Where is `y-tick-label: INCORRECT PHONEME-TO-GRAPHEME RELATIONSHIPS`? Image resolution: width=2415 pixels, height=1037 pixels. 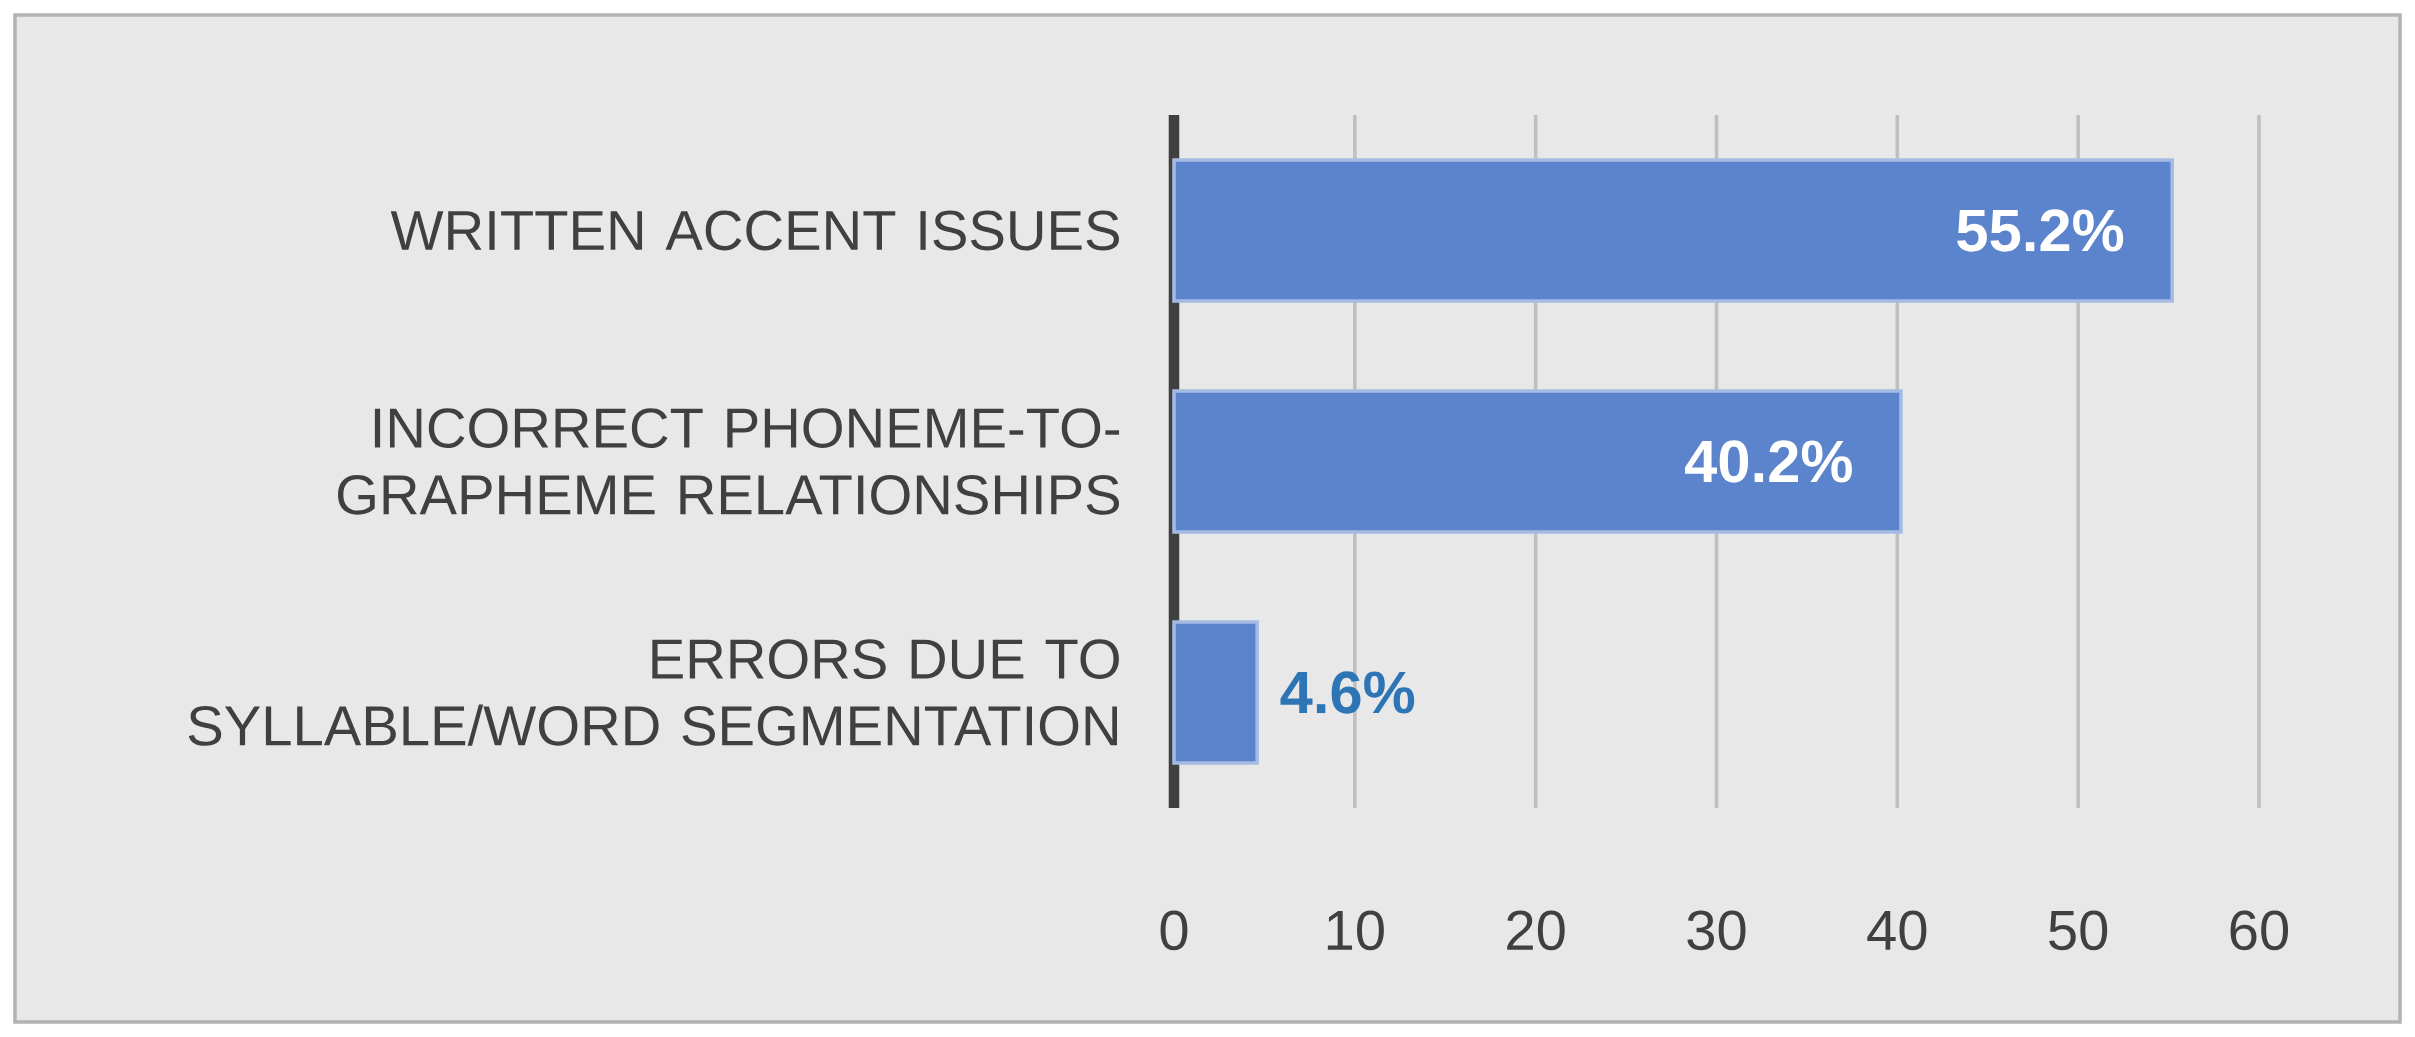 y-tick-label: INCORRECT PHONEME-TO-GRAPHEME RELATIONSHIPS is located at coordinates (729, 461).